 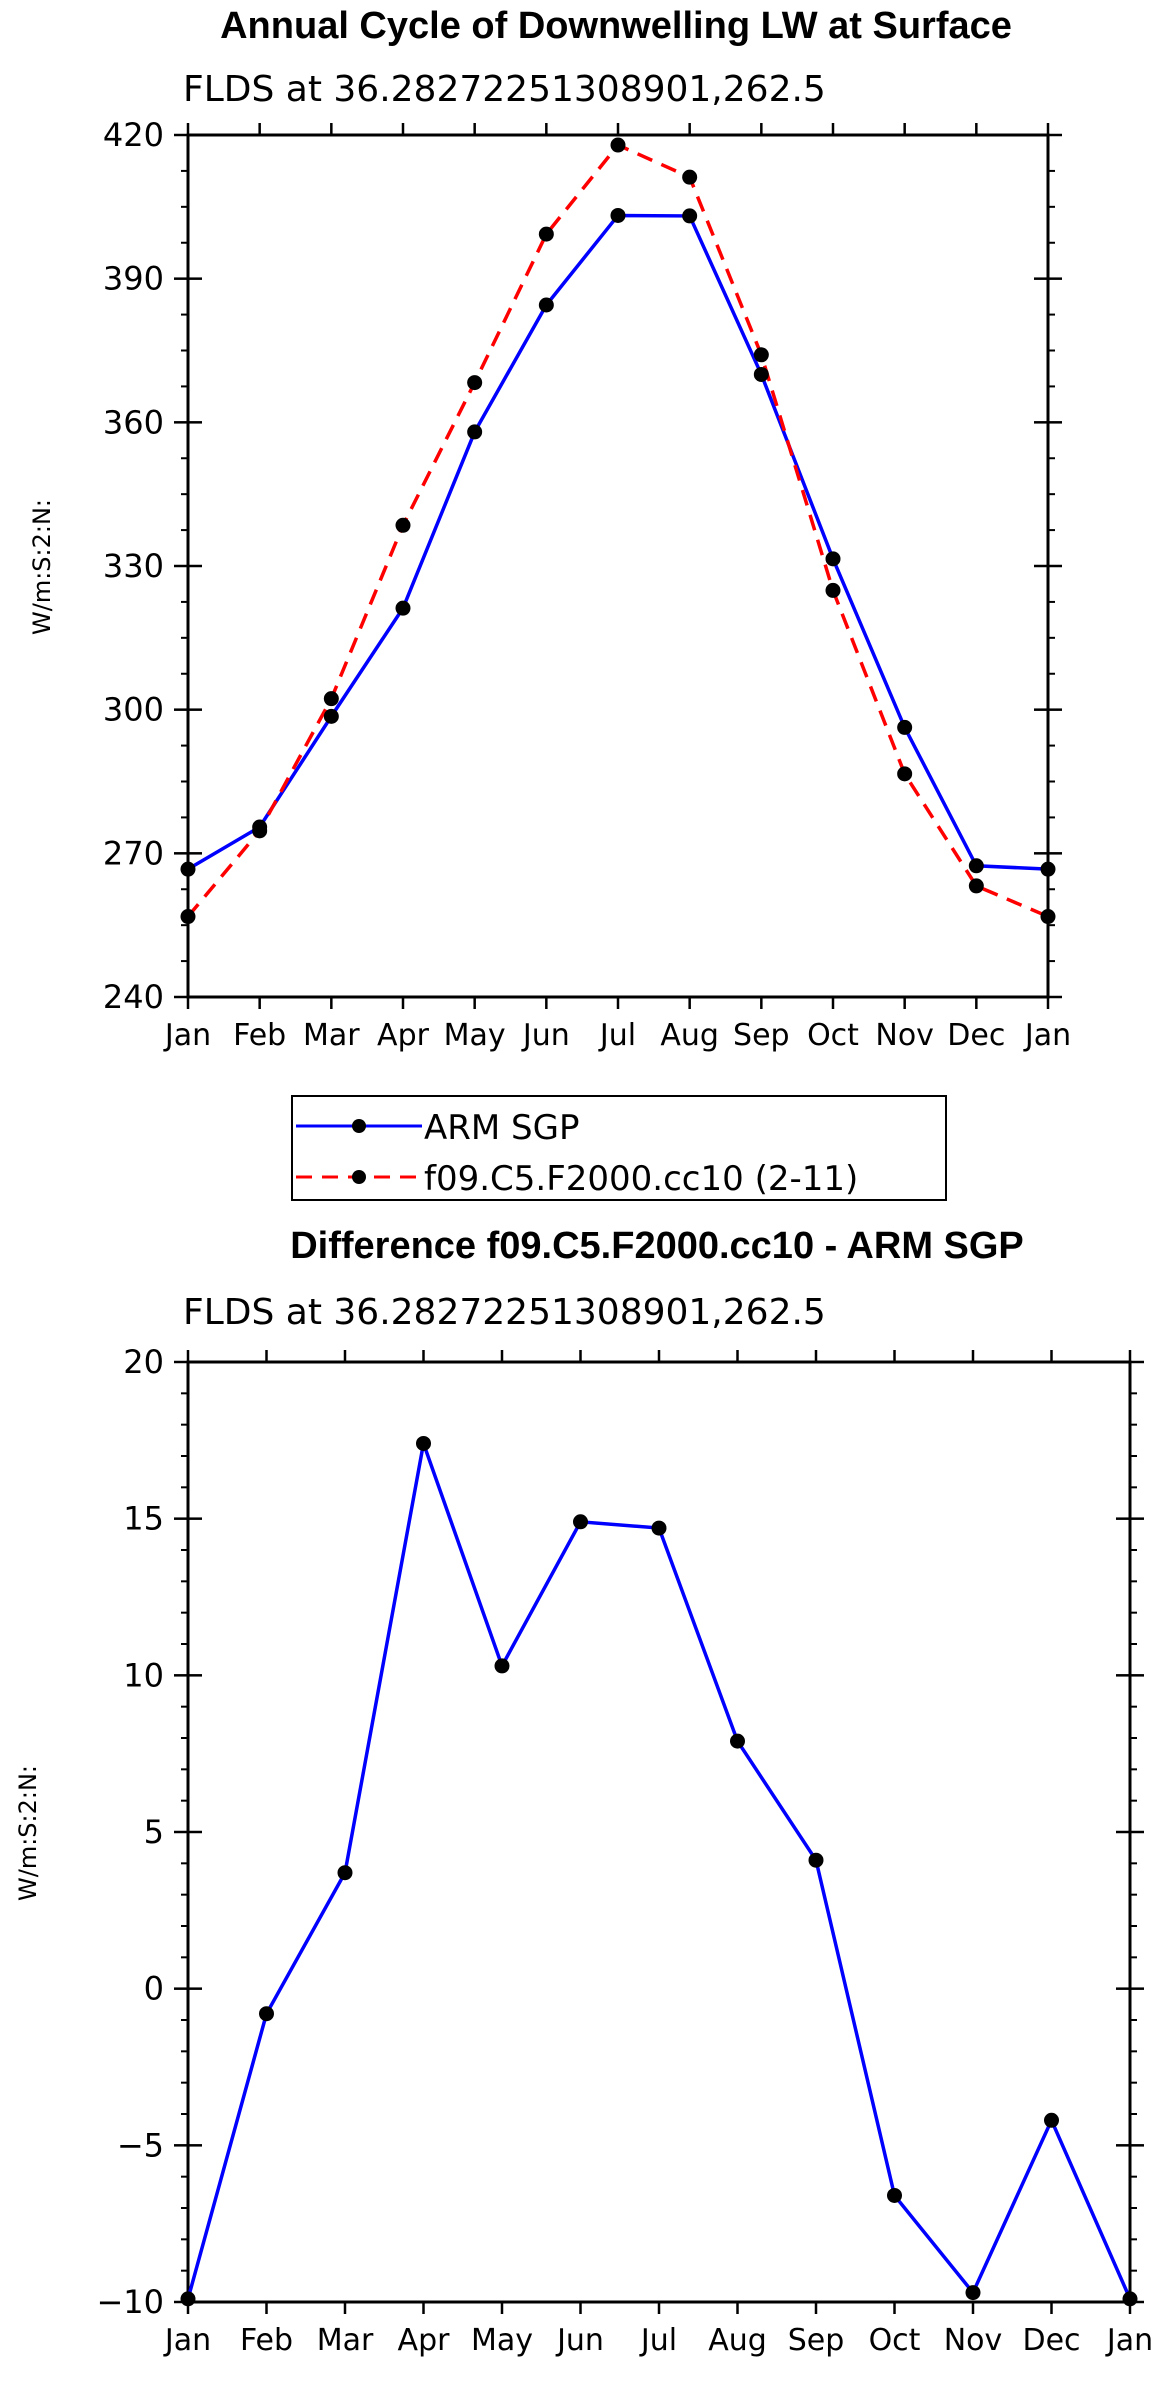 I want to click on y-tick-label: 20, so click(x=143, y=1362).